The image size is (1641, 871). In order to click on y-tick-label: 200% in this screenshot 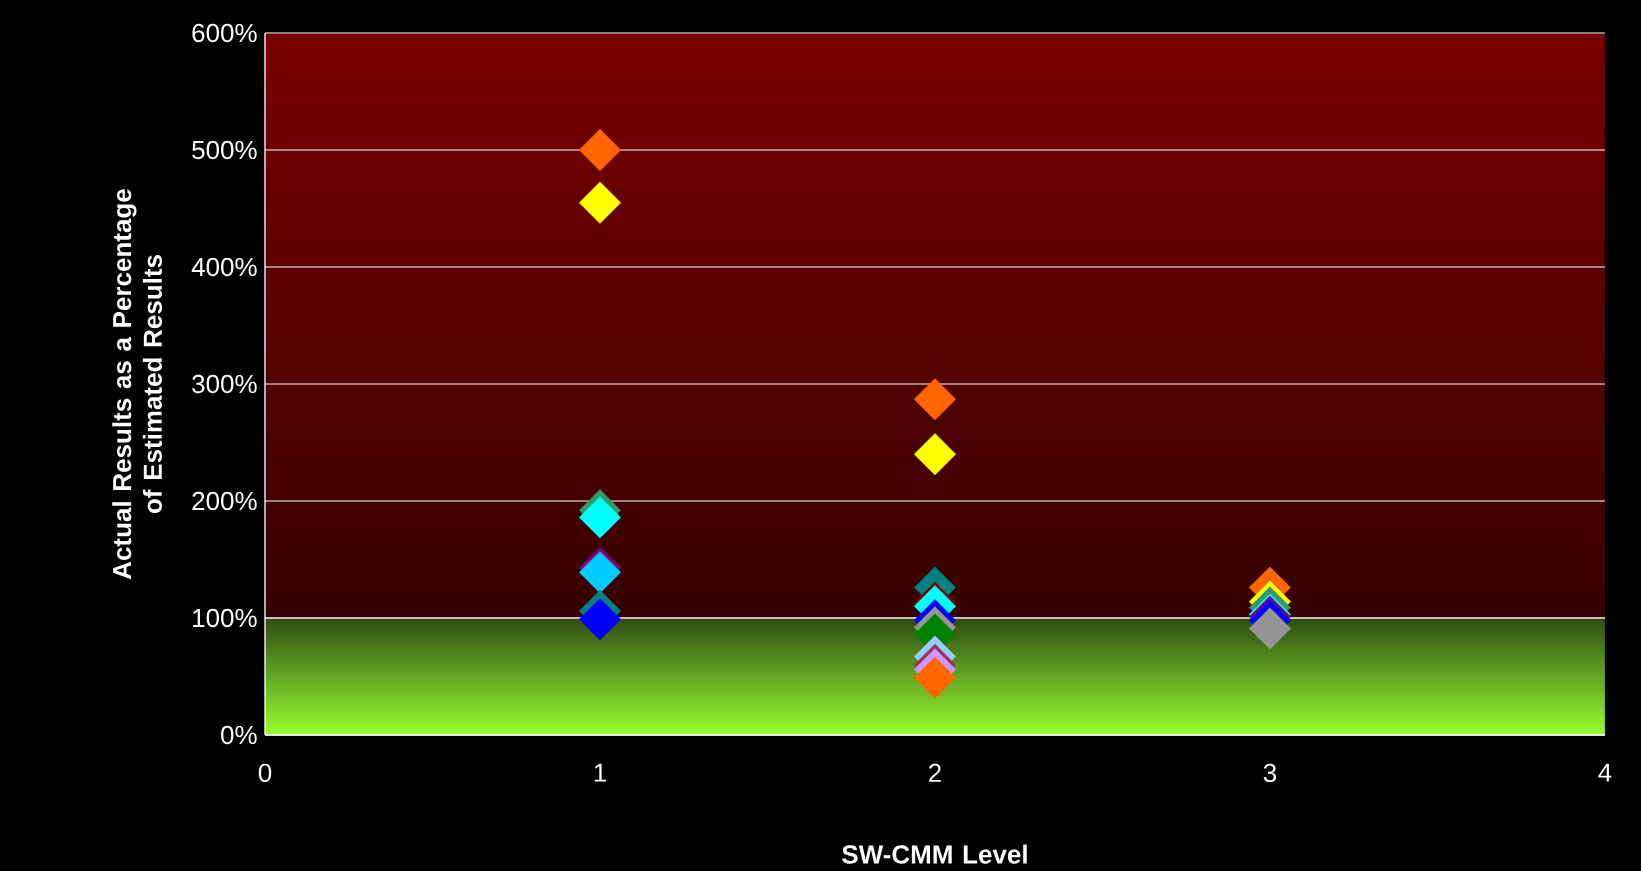, I will do `click(224, 501)`.